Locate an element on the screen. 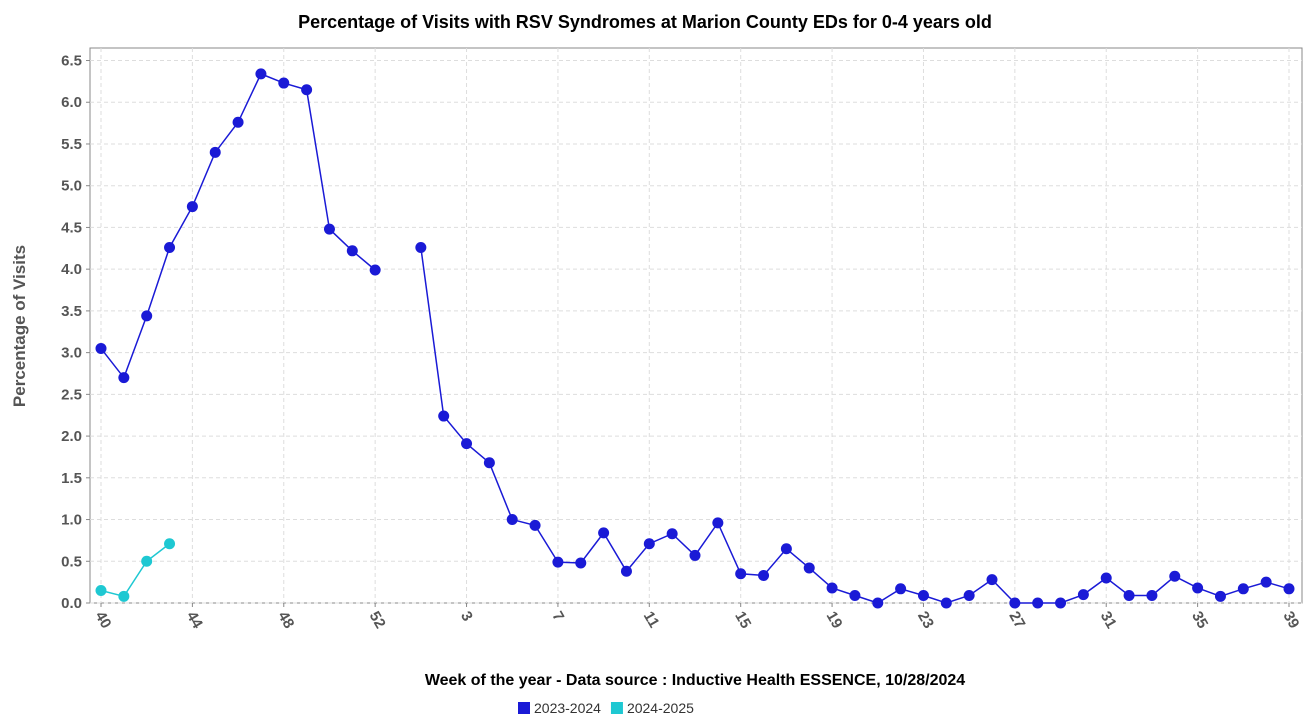 The height and width of the screenshot is (723, 1311). legend-label: 2024-2025 is located at coordinates (660, 708).